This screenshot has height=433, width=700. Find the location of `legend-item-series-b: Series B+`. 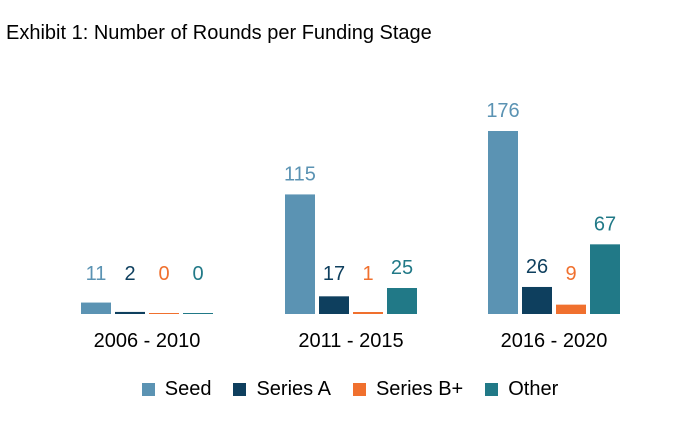

legend-item-series-b: Series B+ is located at coordinates (408, 389).